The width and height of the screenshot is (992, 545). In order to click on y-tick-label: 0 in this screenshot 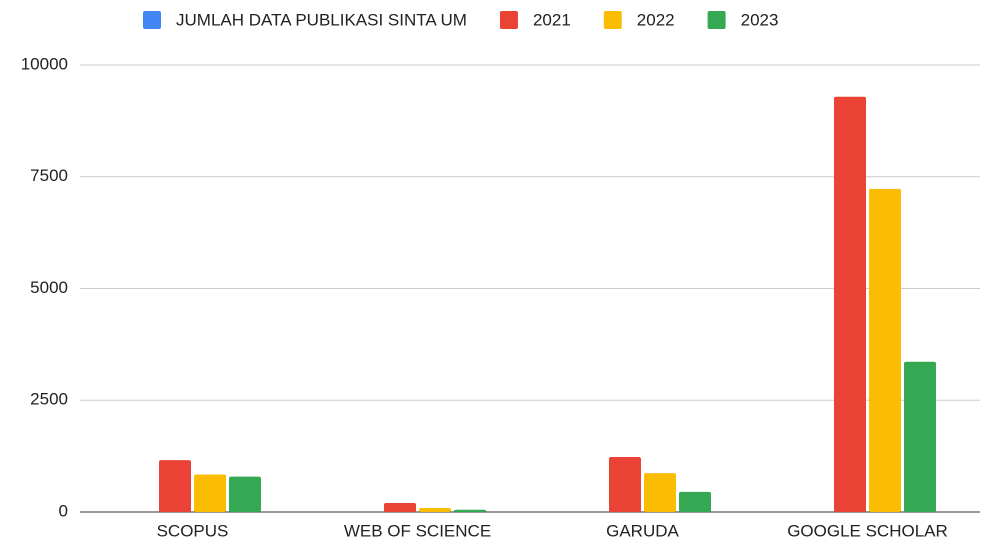, I will do `click(63, 510)`.